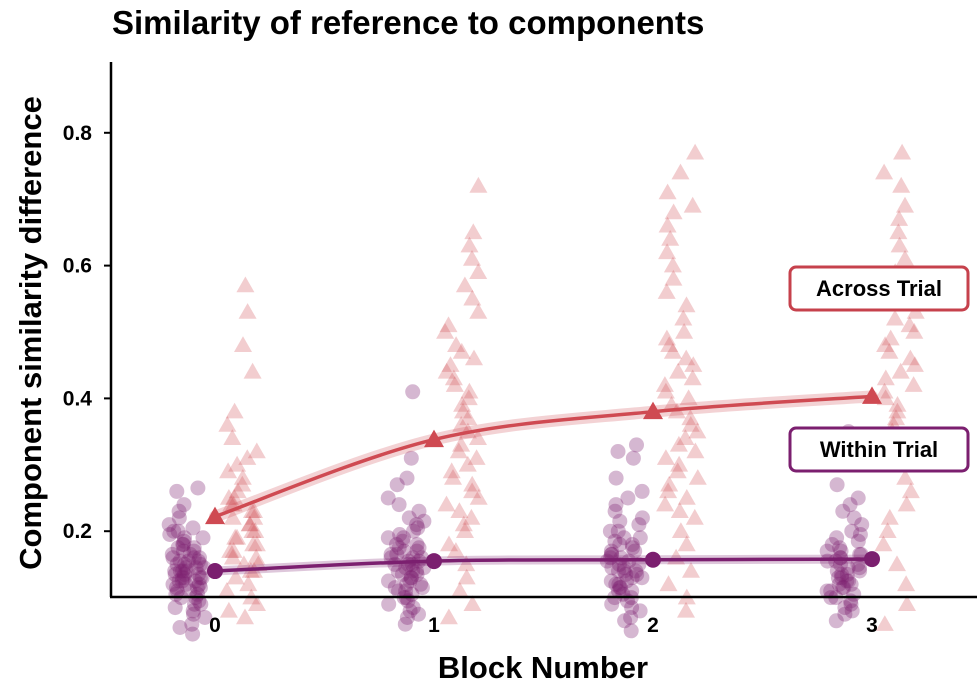  What do you see at coordinates (543, 667) in the screenshot?
I see `x-axis-label: Block Number` at bounding box center [543, 667].